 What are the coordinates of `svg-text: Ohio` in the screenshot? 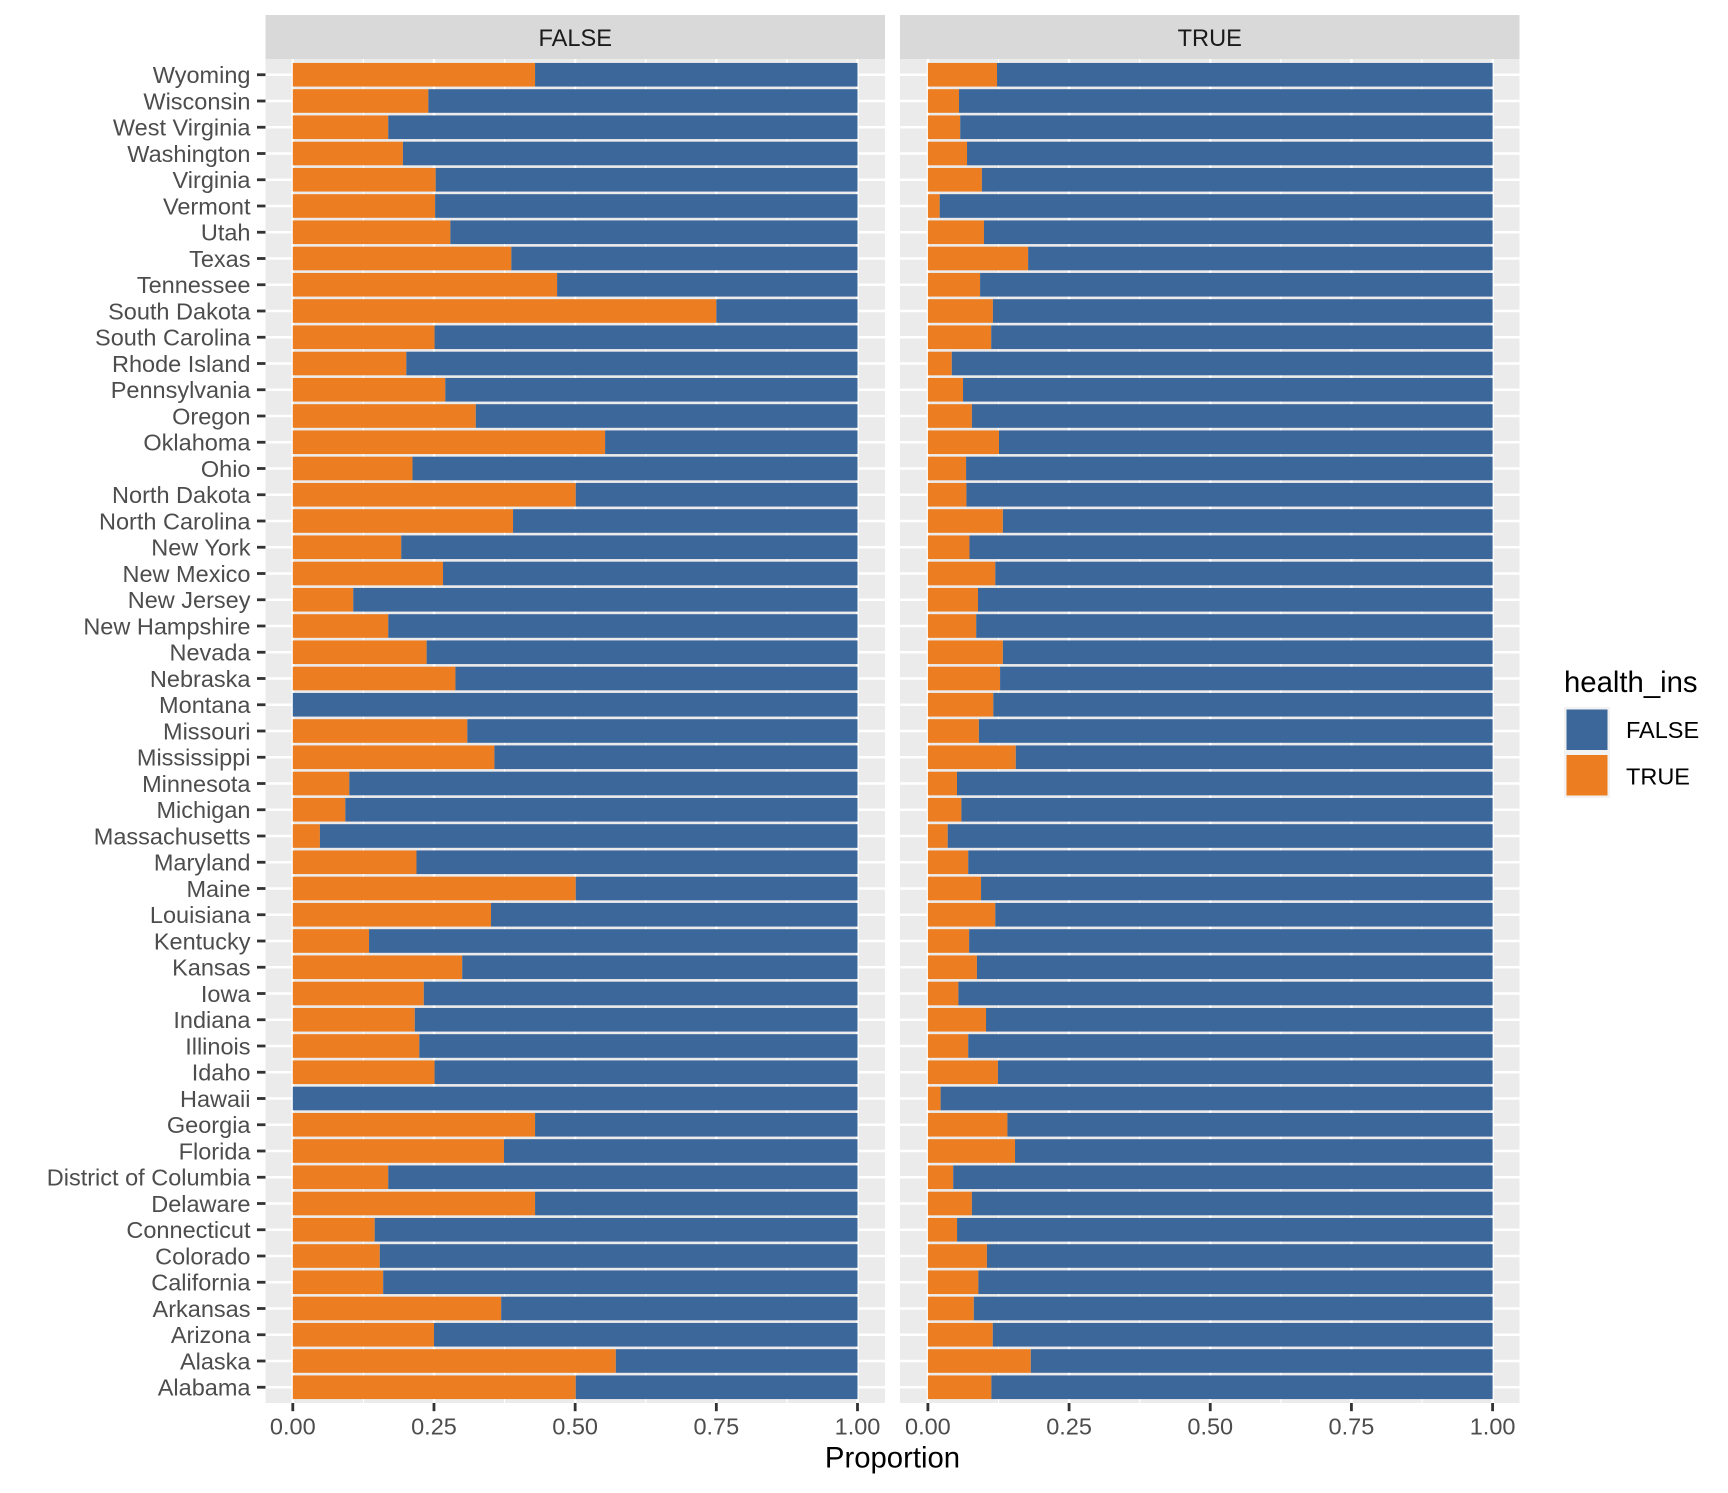 It's located at (226, 469).